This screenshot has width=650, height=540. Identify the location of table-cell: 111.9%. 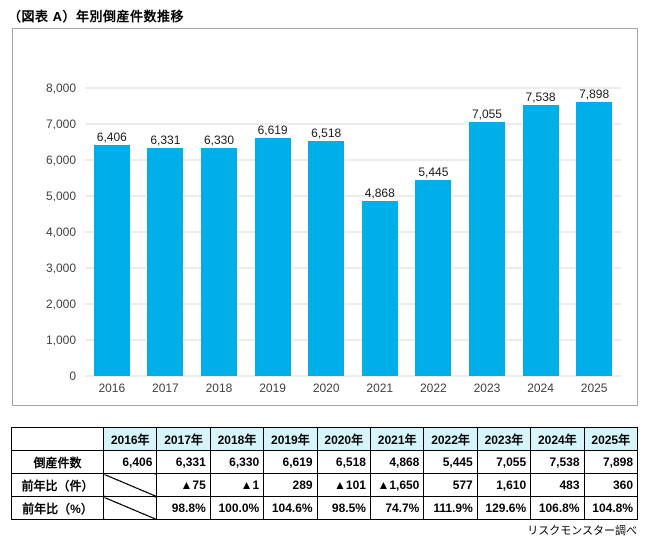
(450, 508).